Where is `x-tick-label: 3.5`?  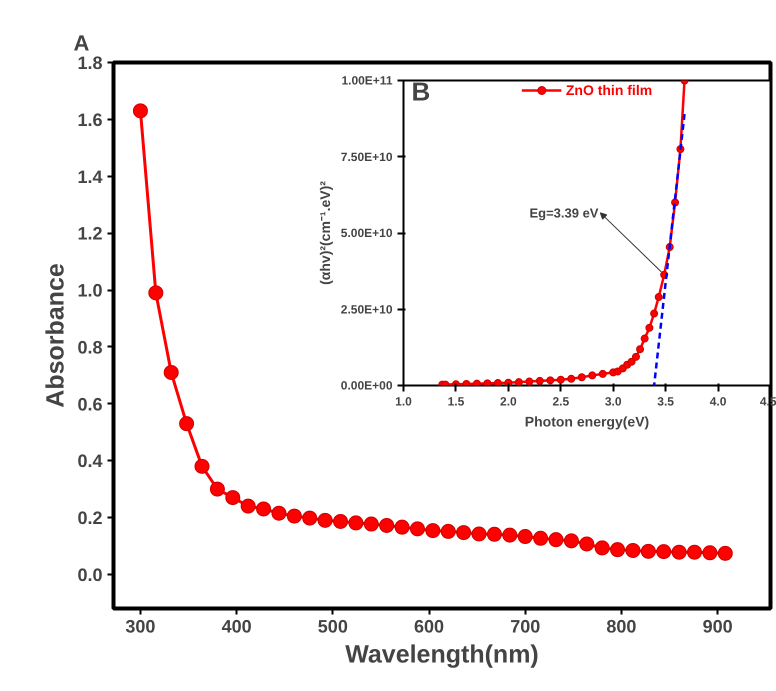
x-tick-label: 3.5 is located at coordinates (665, 401).